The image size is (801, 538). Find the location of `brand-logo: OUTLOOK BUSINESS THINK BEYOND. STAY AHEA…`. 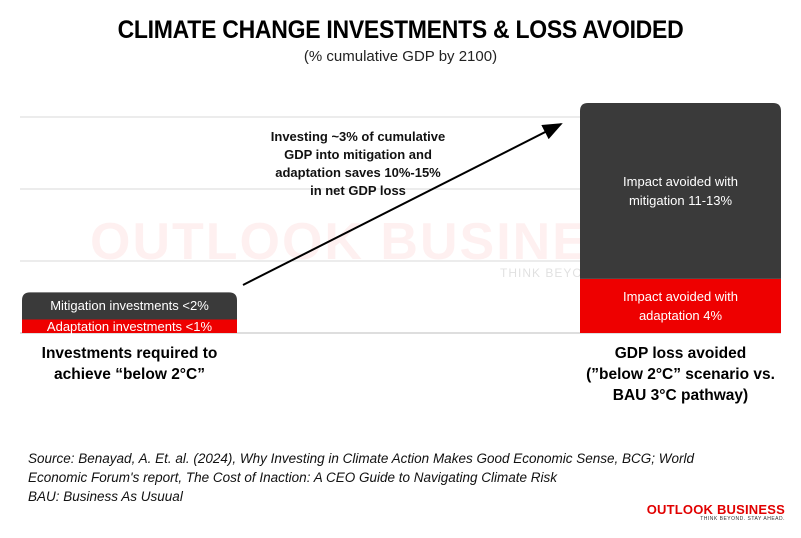

brand-logo: OUTLOOK BUSINESS THINK BEYOND. STAY AHEA… is located at coordinates (716, 512).